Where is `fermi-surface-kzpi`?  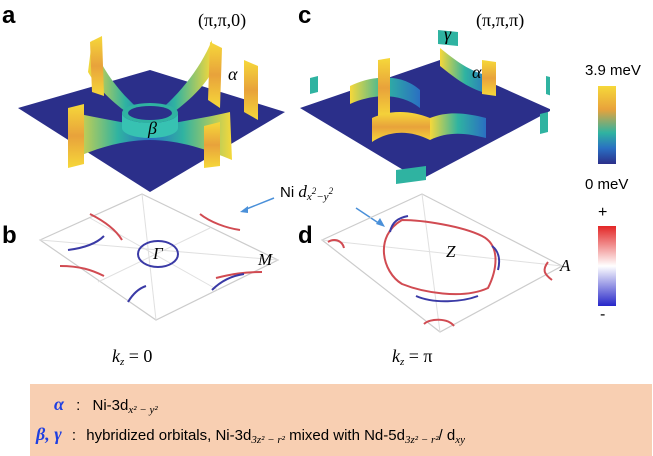 fermi-surface-kzpi is located at coordinates (442, 263).